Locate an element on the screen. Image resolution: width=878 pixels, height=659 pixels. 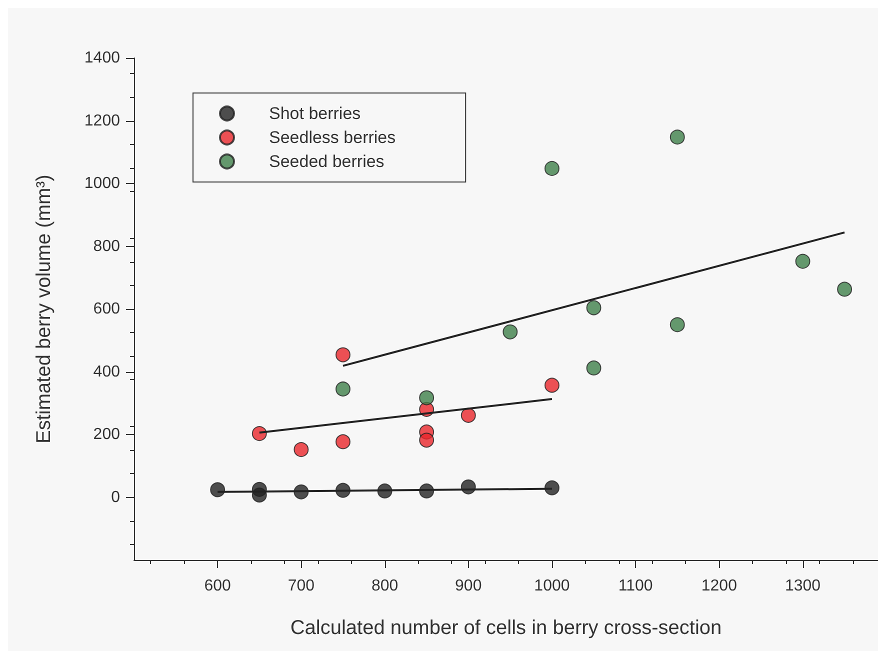
y-tick-label: 1400 is located at coordinates (102, 58).